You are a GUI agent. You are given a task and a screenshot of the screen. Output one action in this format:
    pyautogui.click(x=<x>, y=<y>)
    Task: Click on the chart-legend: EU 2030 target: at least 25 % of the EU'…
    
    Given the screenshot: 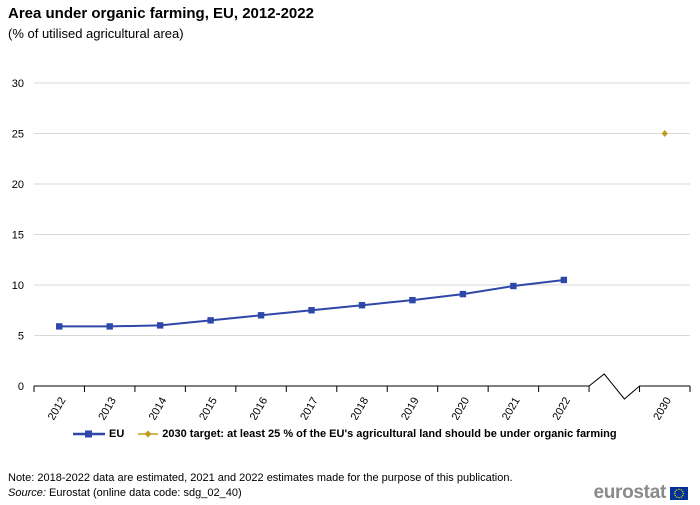 What is the action you would take?
    pyautogui.click(x=352, y=434)
    